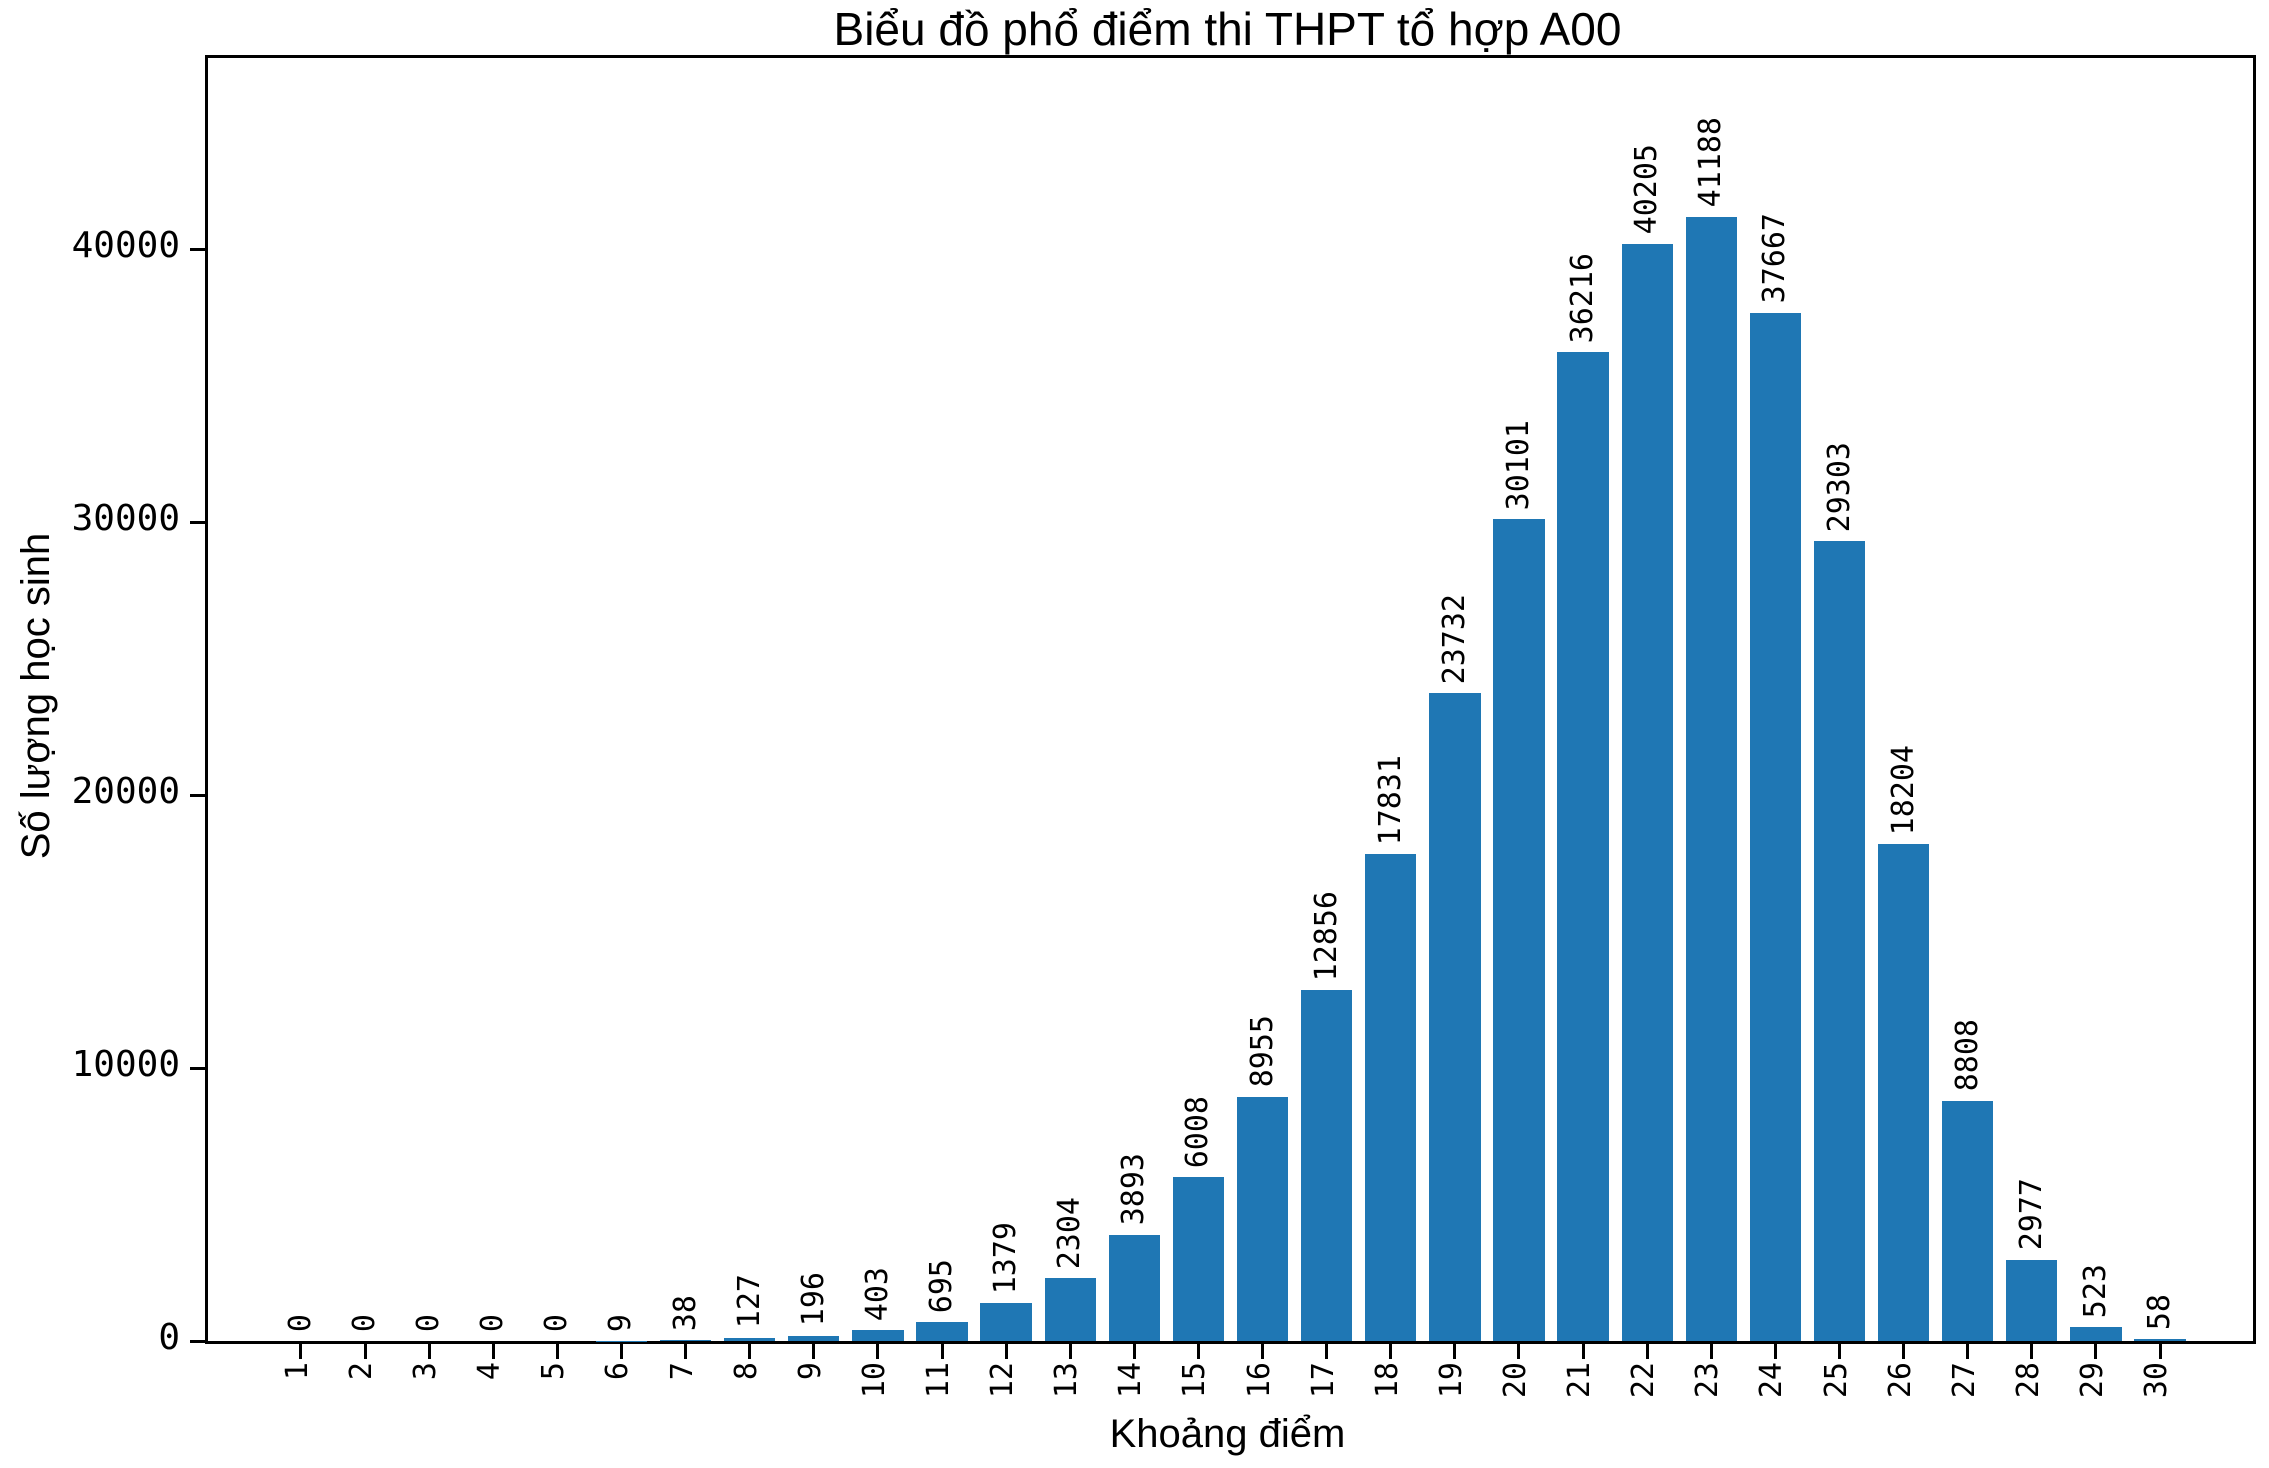 The image size is (2269, 1468). I want to click on y-tick-label: 0, so click(169, 1337).